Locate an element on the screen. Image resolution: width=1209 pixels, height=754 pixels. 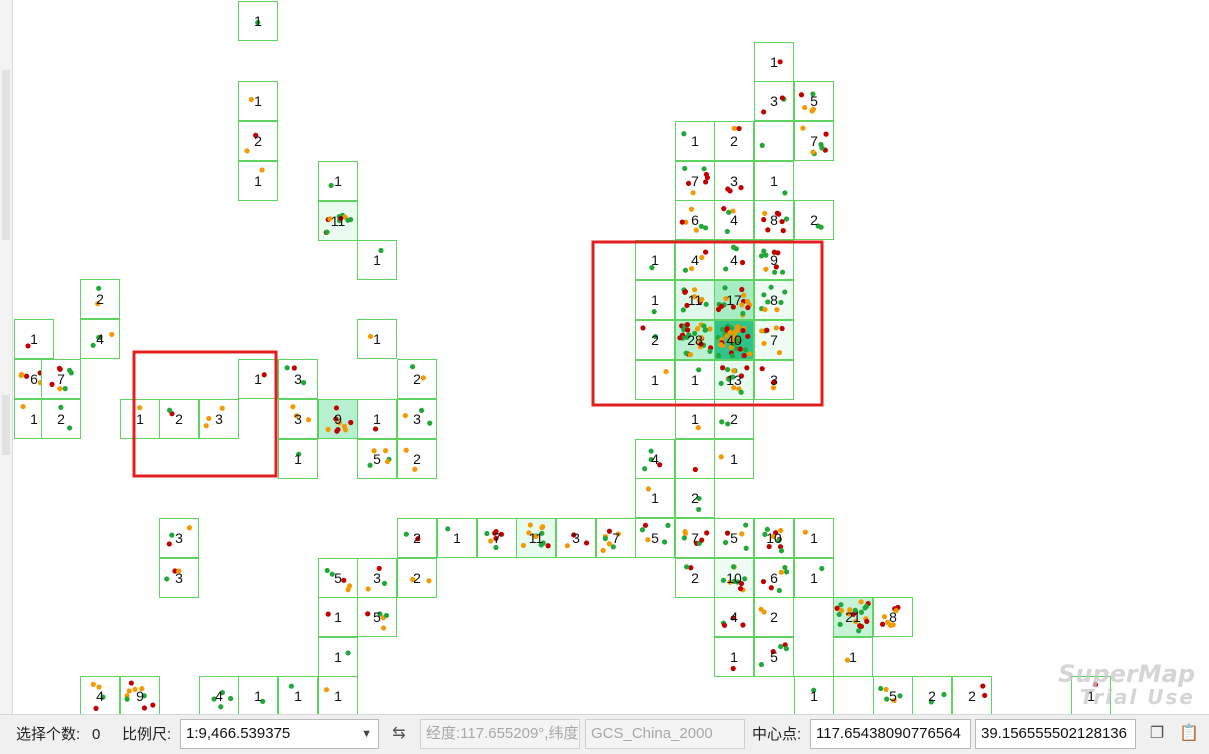
grid-cell: 11 is located at coordinates (695, 300).